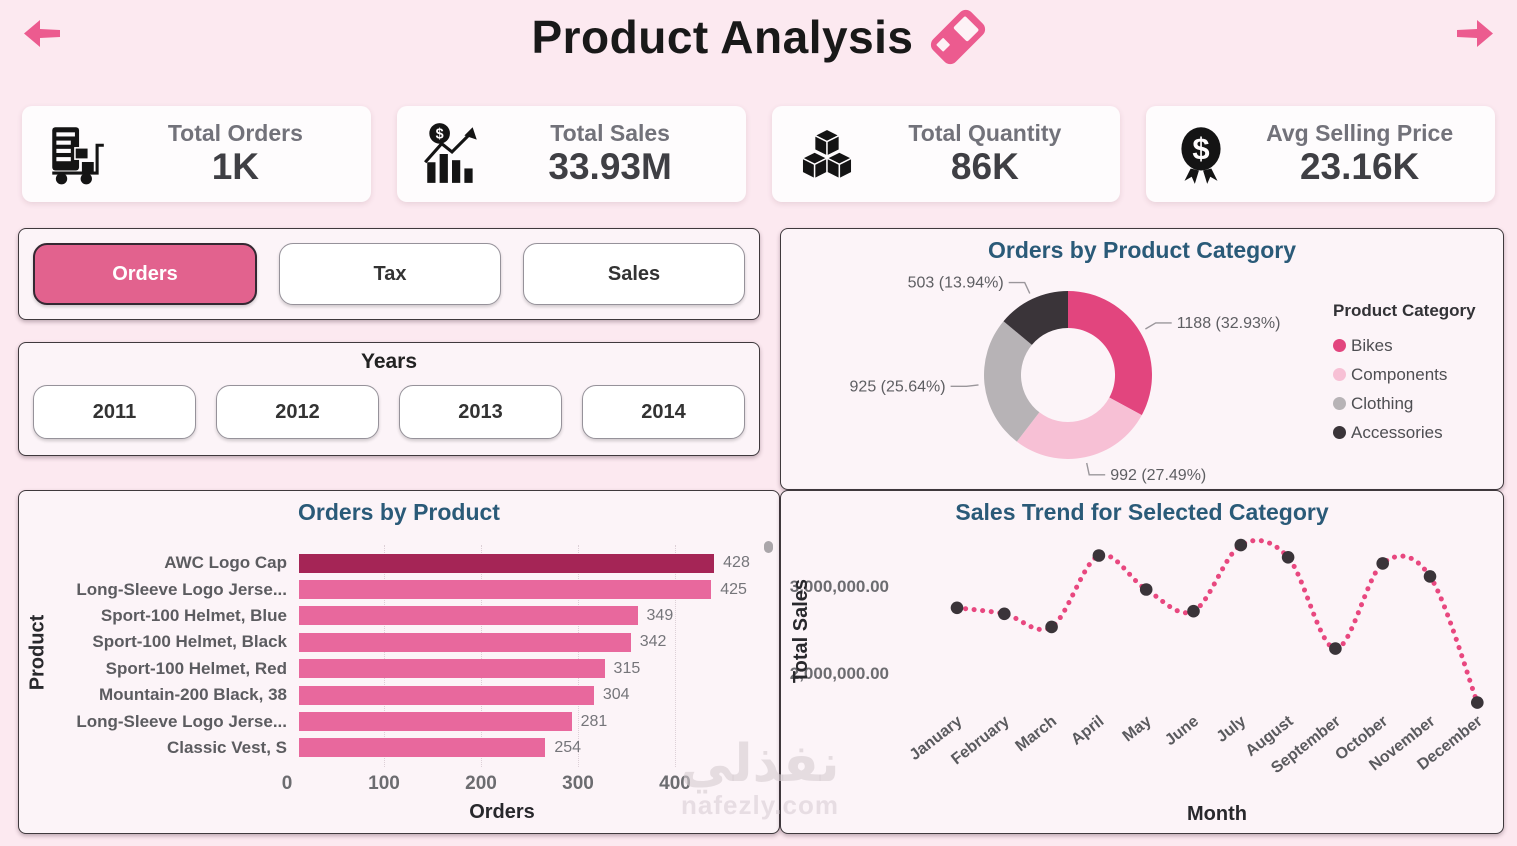 This screenshot has width=1517, height=846. I want to click on bar-value-label: 428, so click(736, 563).